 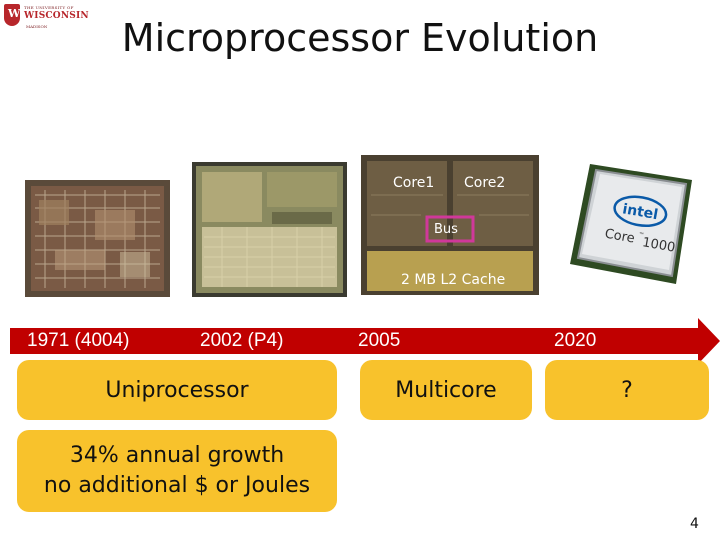 I want to click on chip-intel-image: intel Core ™ 1000, so click(x=632, y=224).